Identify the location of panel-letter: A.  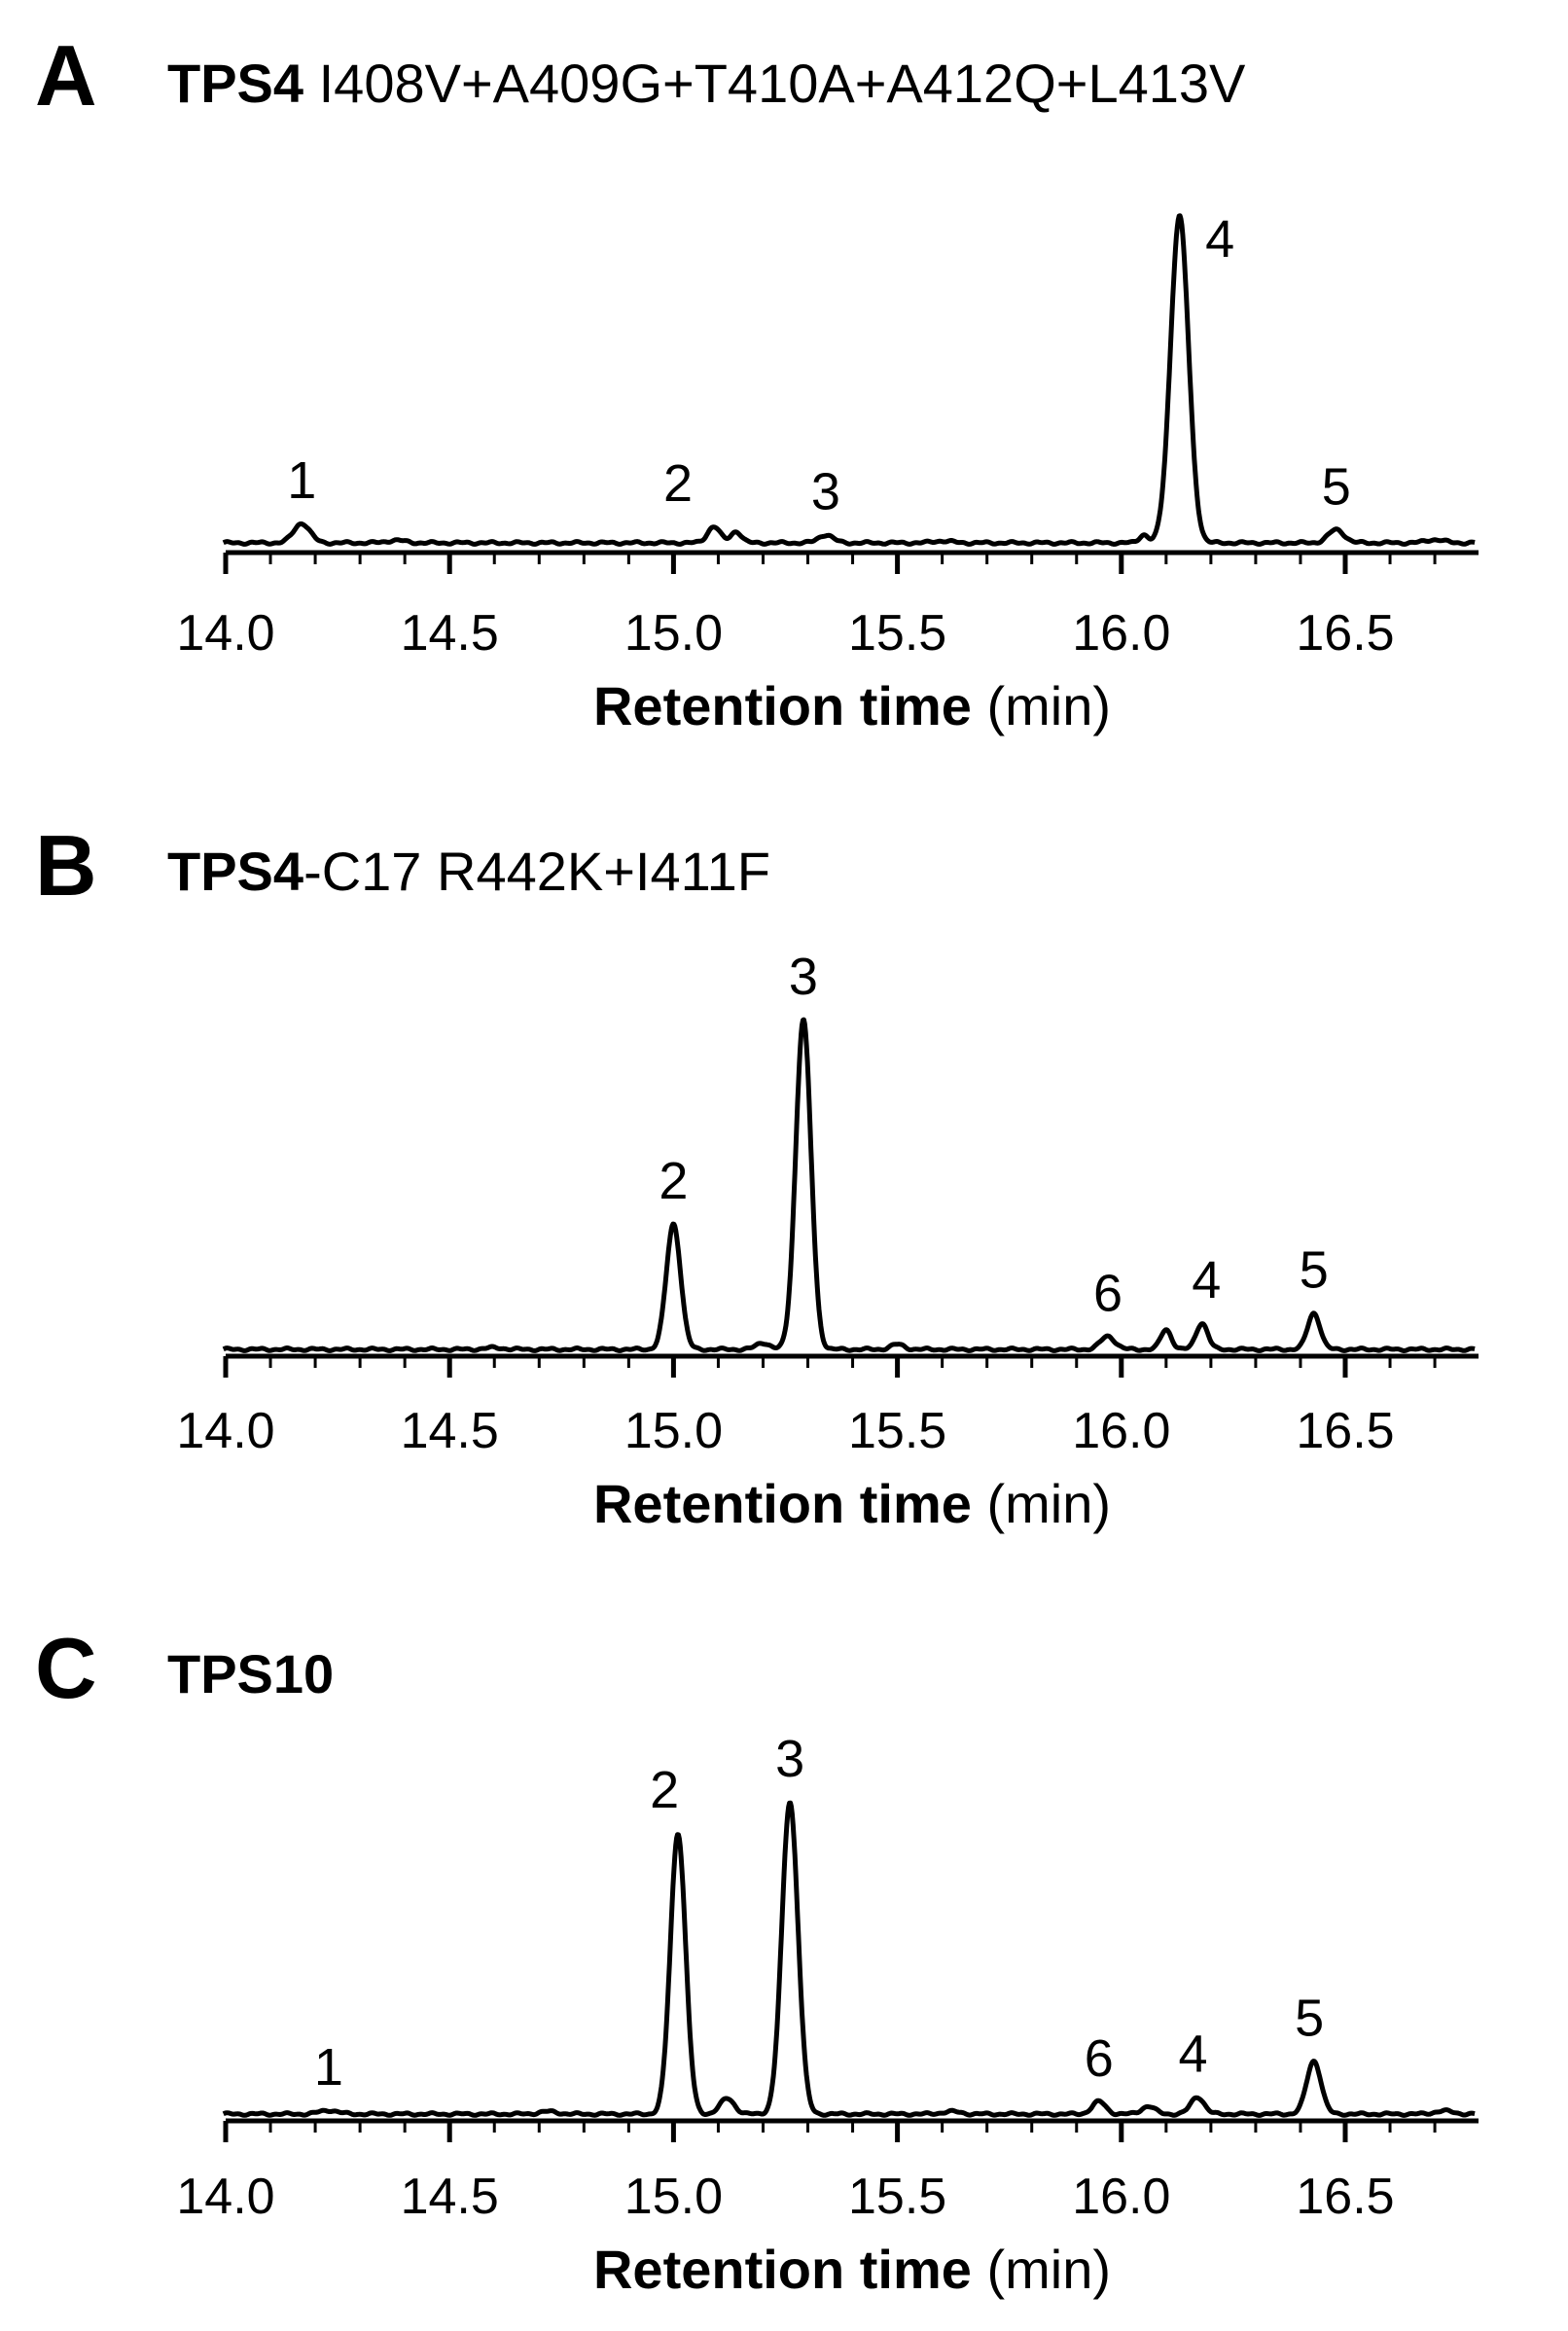
(66, 75).